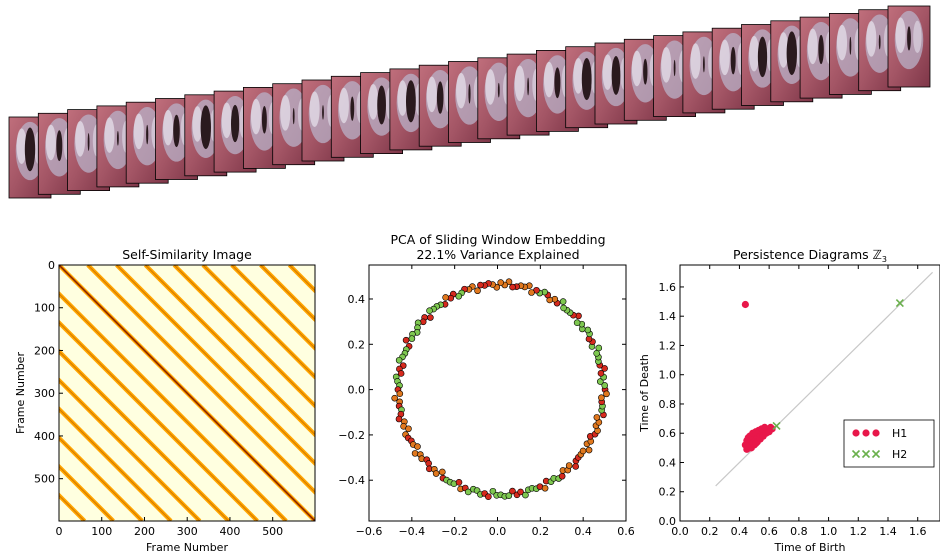 The image size is (940, 557). I want to click on pd-ytick-label: 1.2, so click(668, 345).